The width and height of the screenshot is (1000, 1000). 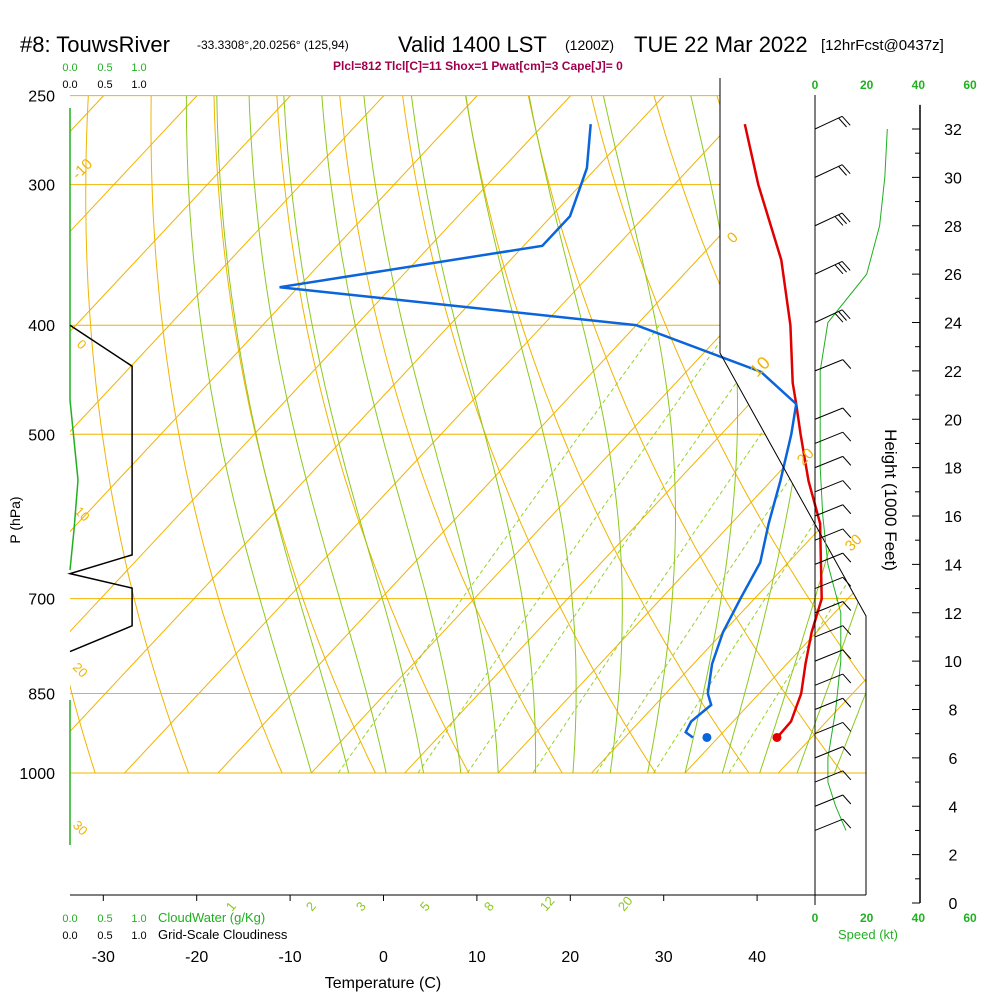 What do you see at coordinates (41, 695) in the screenshot?
I see `pressure-tick-label: 850` at bounding box center [41, 695].